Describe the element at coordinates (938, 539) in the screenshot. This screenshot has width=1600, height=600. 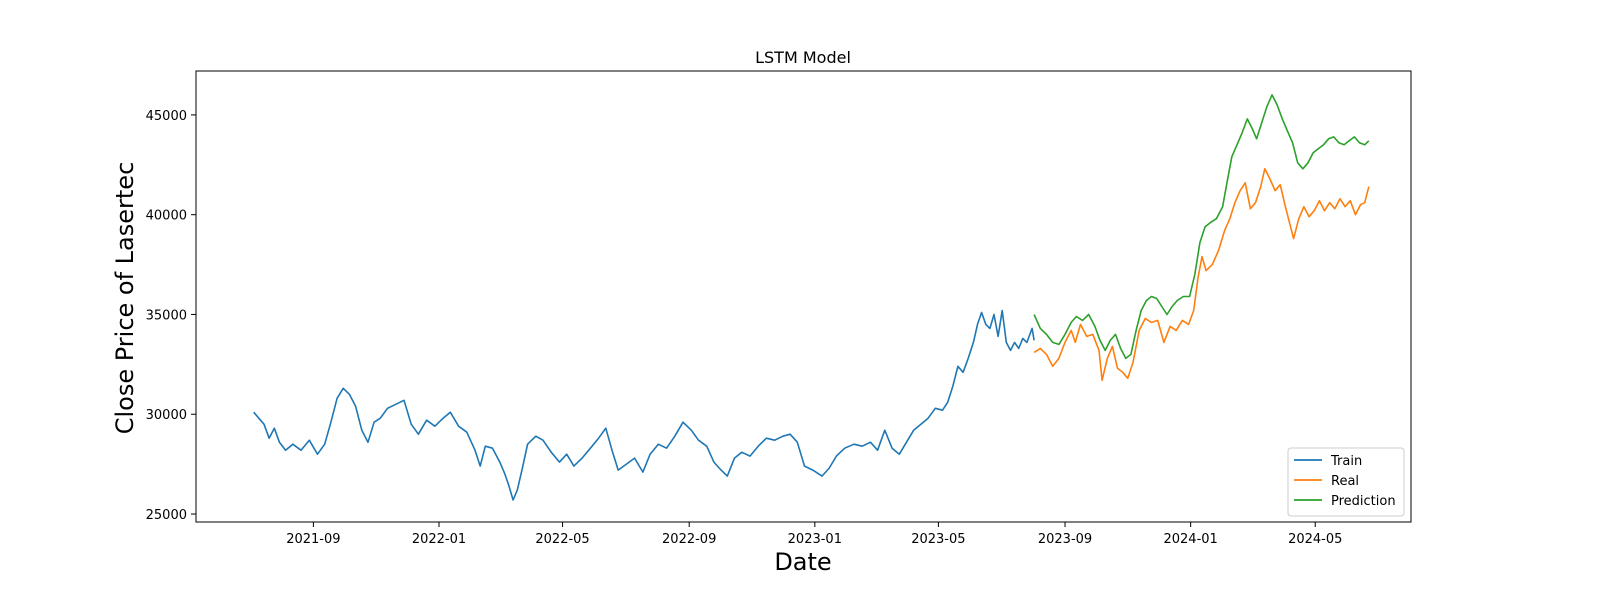
I see `x-tick-label: 2023-05` at that location.